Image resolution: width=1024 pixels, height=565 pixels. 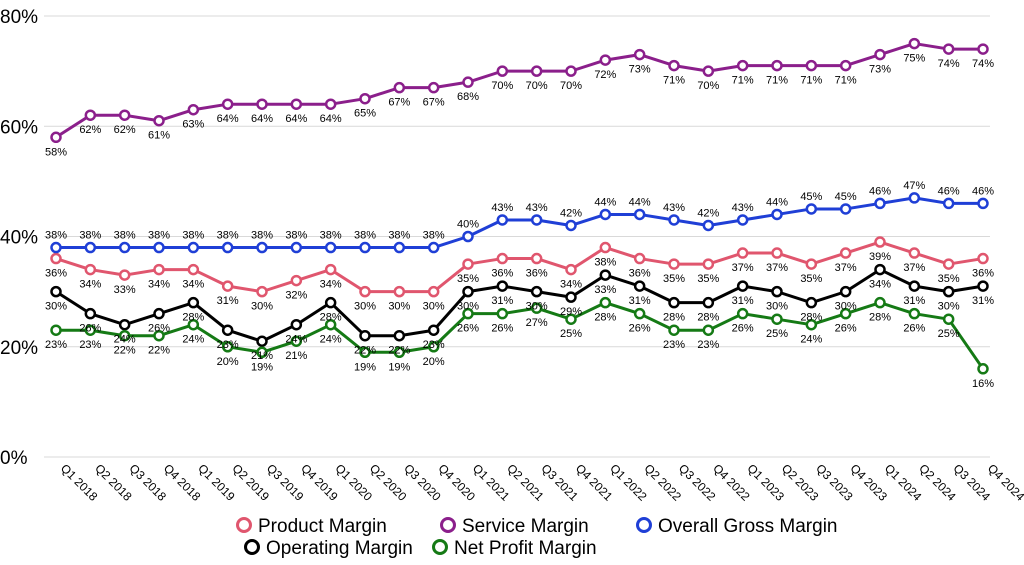 What do you see at coordinates (983, 64) in the screenshot?
I see `service-margin-data-label: 74%` at bounding box center [983, 64].